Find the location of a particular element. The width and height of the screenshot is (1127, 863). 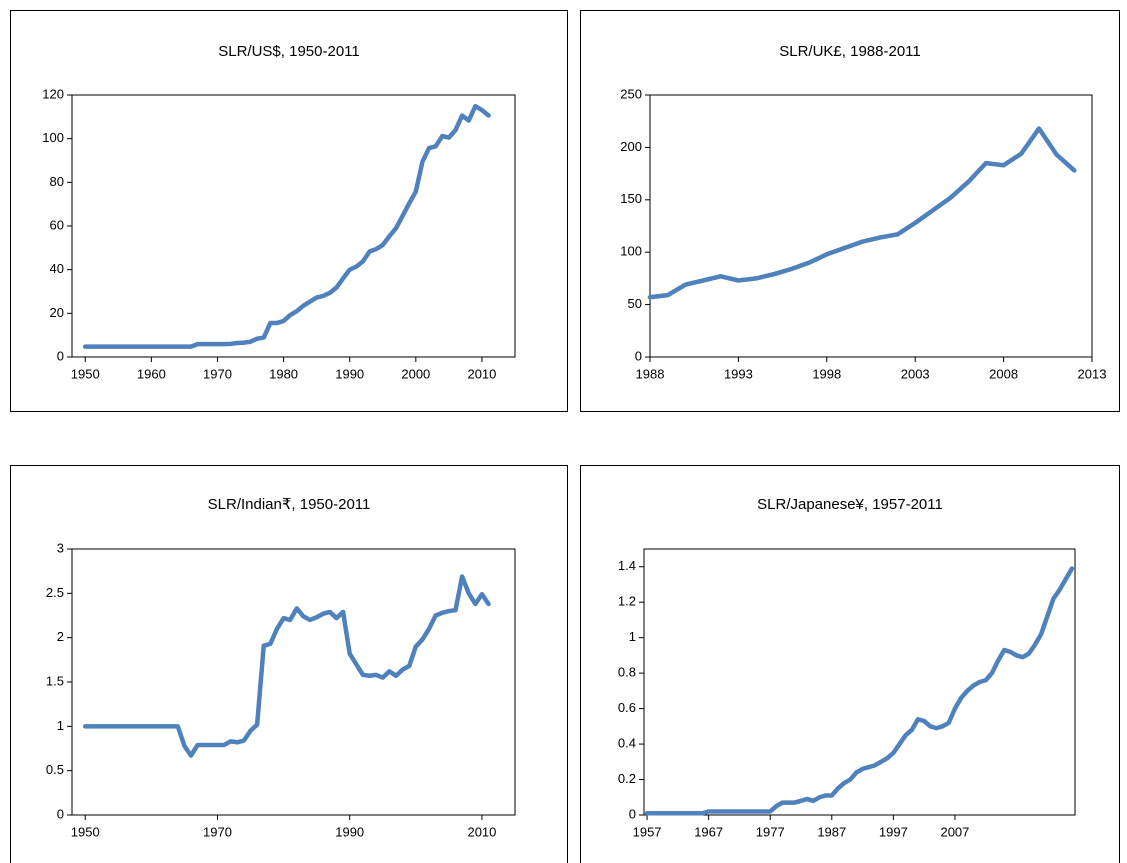

chart-title: SLR/US$, 1950-2011 is located at coordinates (288, 51).